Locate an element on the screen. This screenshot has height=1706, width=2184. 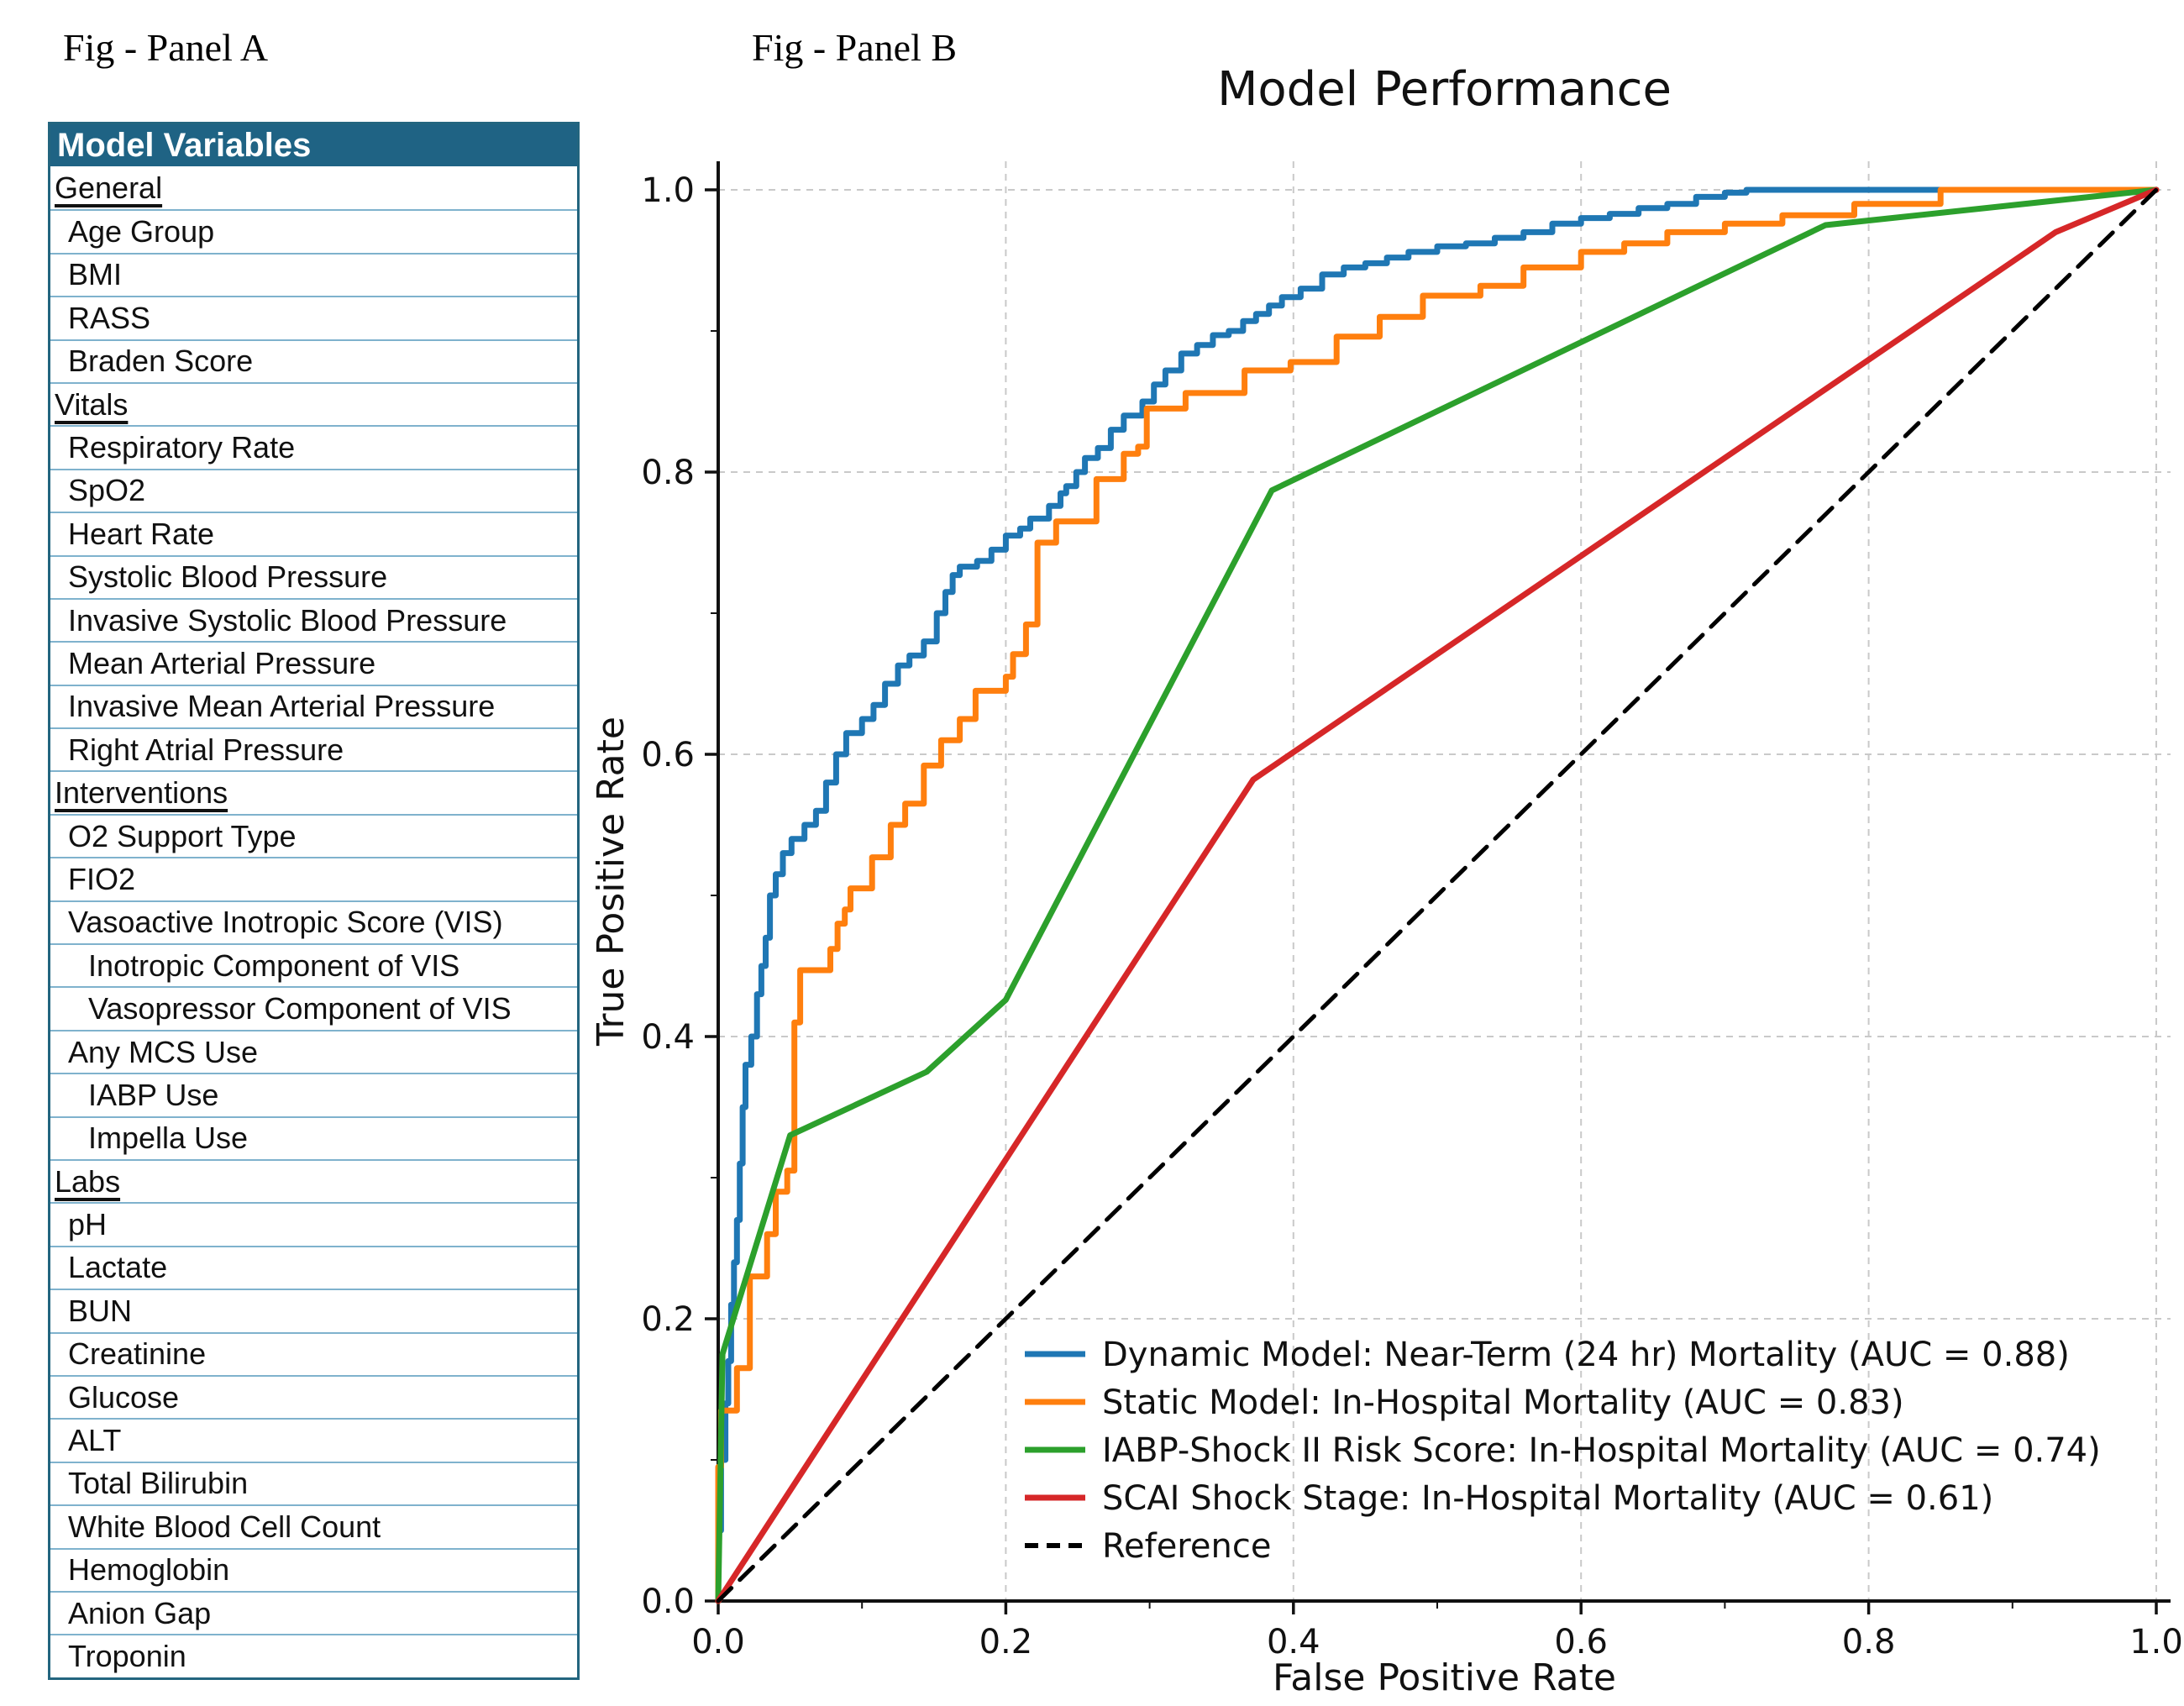
table-row: Inotropic Component of VIS is located at coordinates (313, 964).